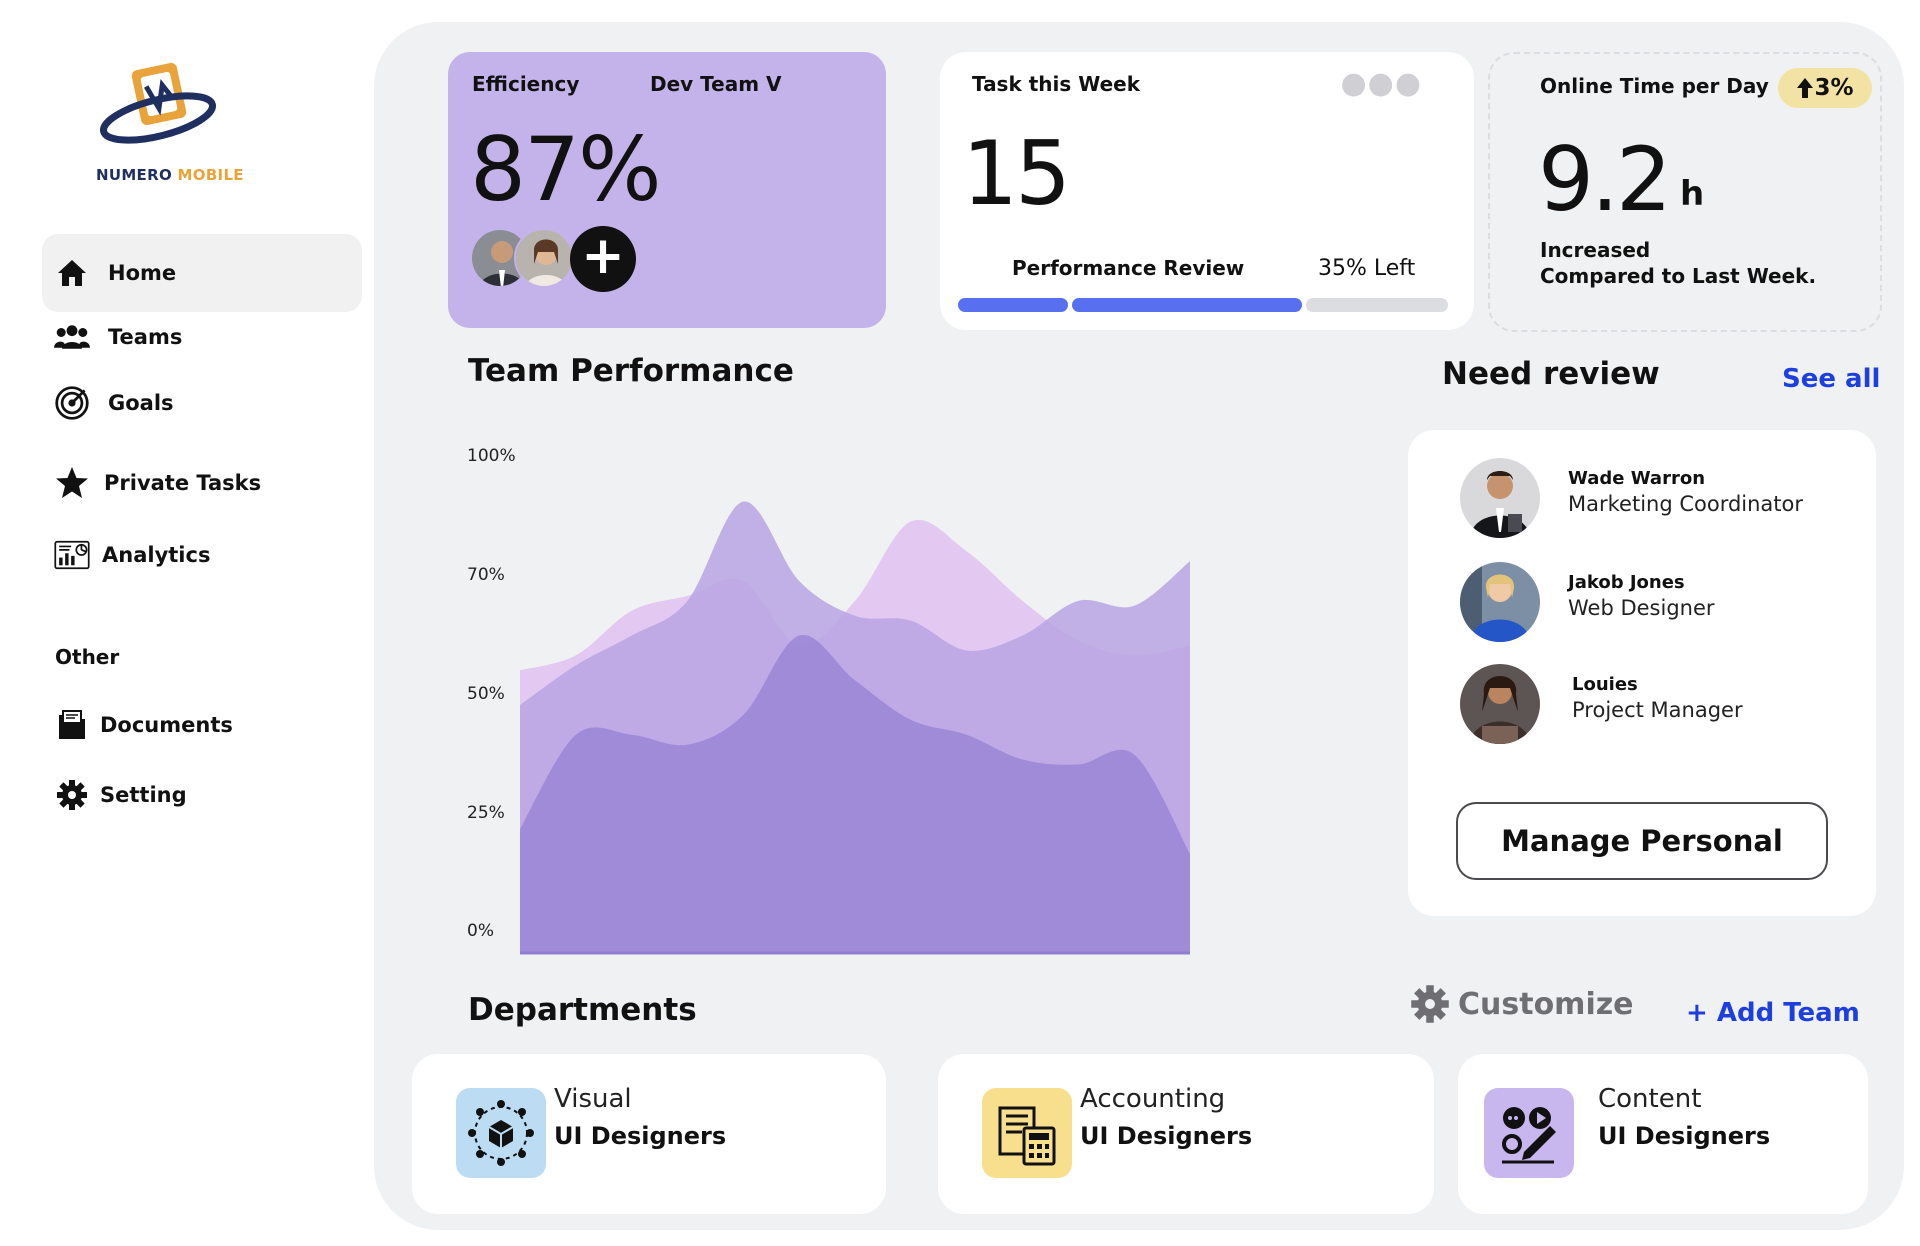 The image size is (1920, 1246). I want to click on team-select: Dev Team V, so click(716, 84).